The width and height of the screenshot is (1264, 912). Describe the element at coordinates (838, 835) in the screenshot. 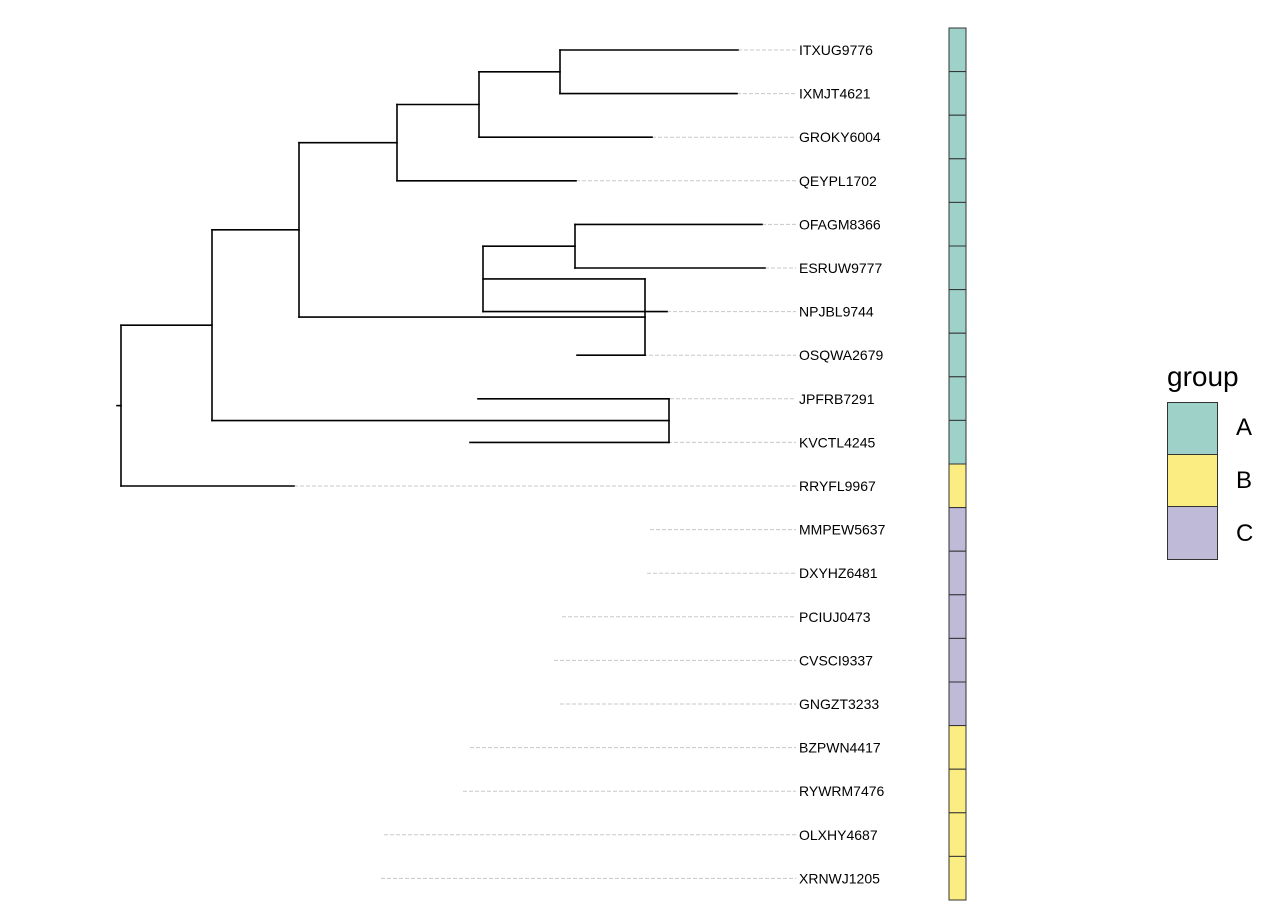

I see `tip-label: OLXHY4687` at that location.